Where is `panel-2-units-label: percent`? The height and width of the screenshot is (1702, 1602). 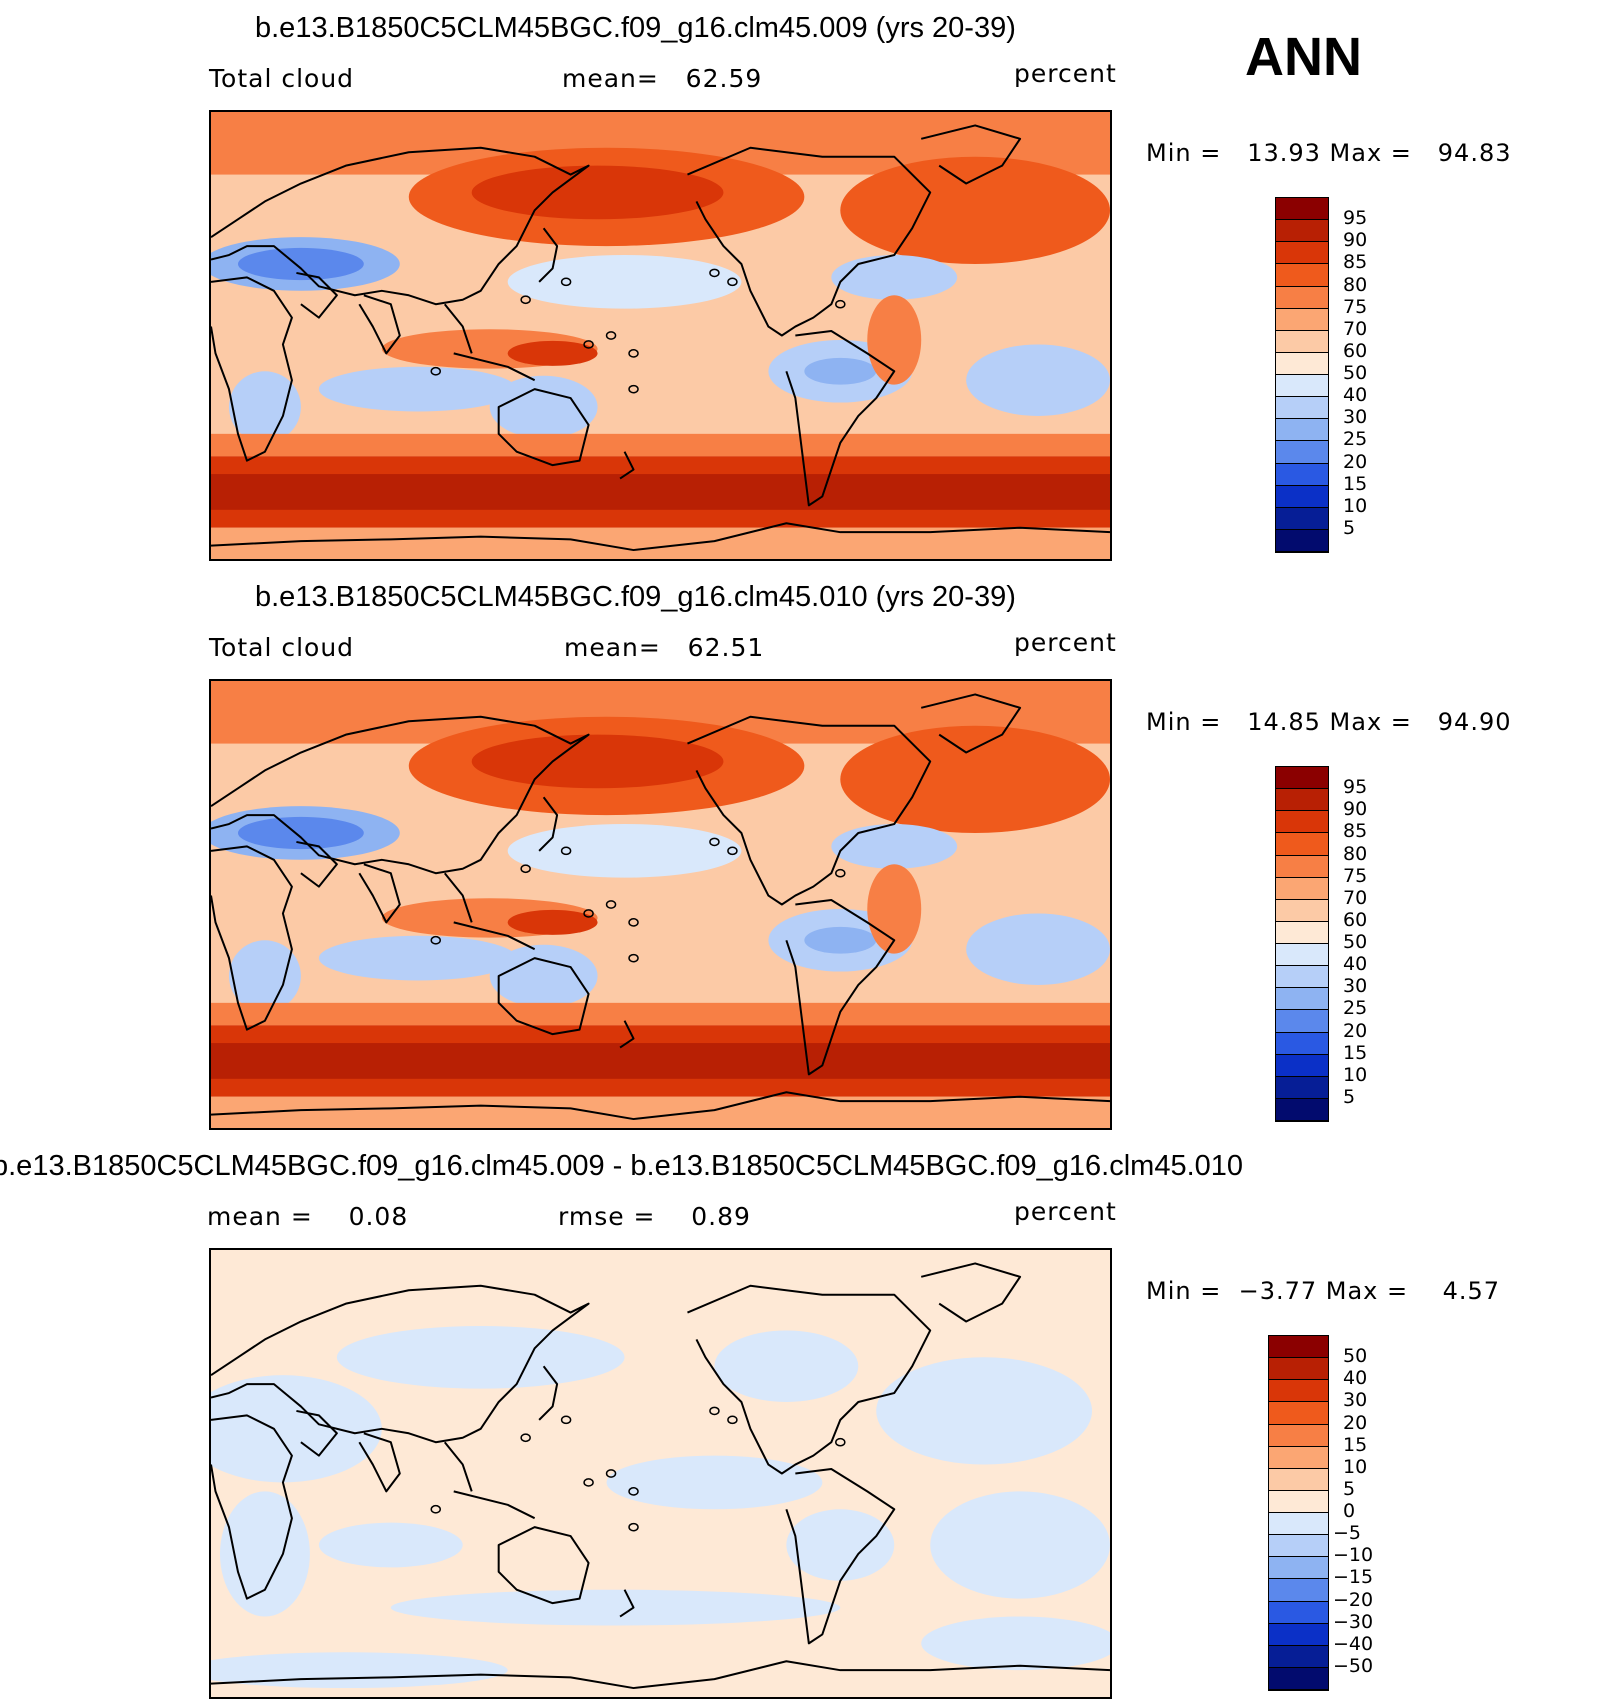 panel-2-units-label: percent is located at coordinates (1065, 642).